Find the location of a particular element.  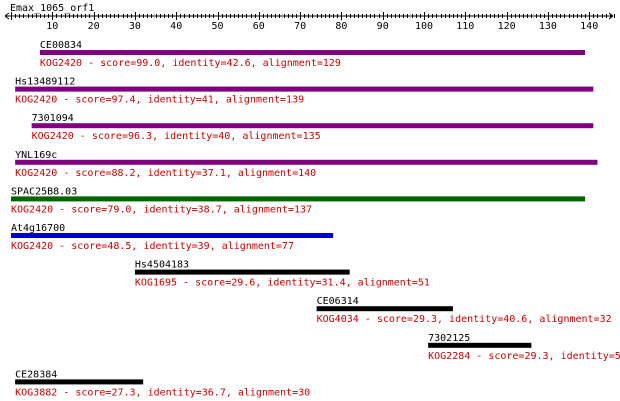

axis-tick-label: 130 is located at coordinates (548, 26).